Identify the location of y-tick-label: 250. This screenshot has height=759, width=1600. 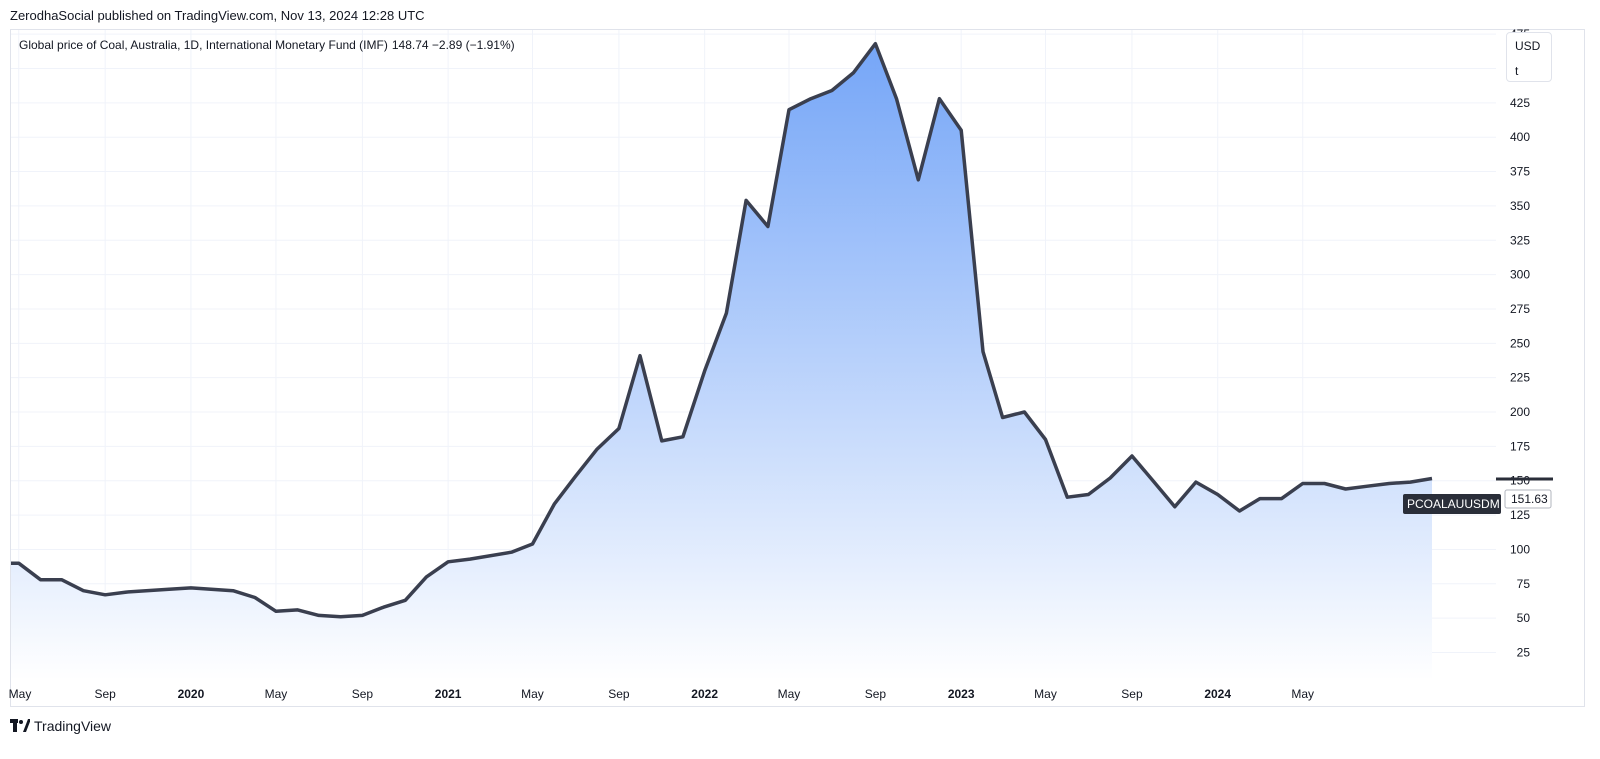
(1520, 343).